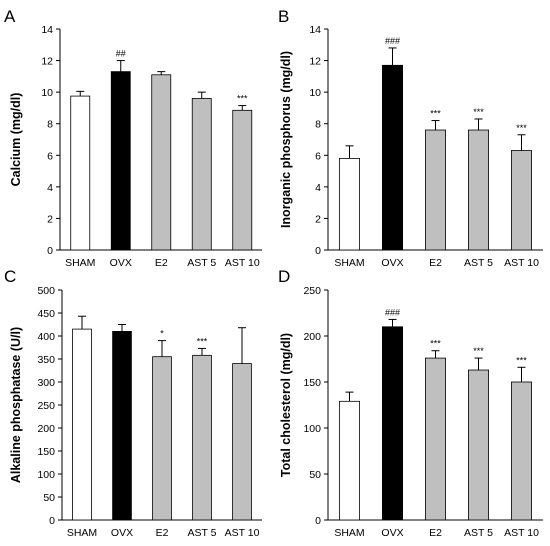 The height and width of the screenshot is (546, 550). What do you see at coordinates (46, 314) in the screenshot?
I see `y-tick-label: 450` at bounding box center [46, 314].